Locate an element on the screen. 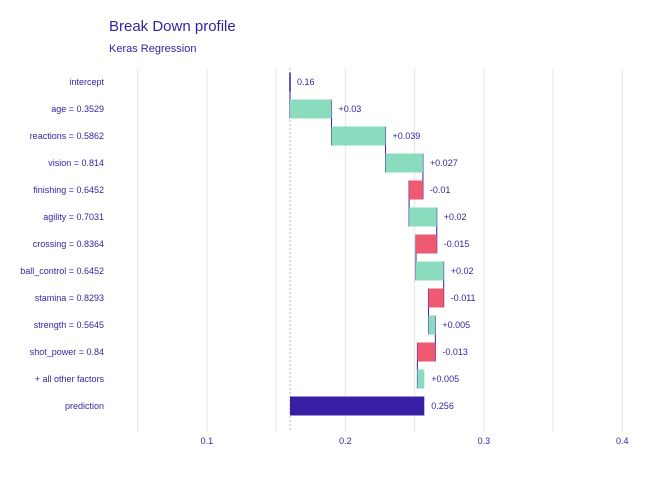 Image resolution: width=672 pixels, height=480 pixels. value-label: -0.01 is located at coordinates (440, 190).